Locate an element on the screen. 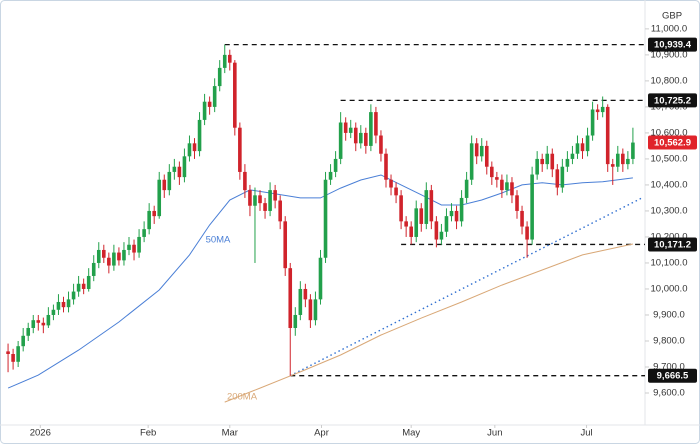 The width and height of the screenshot is (700, 444). level-label: 9,666.5 is located at coordinates (673, 376).